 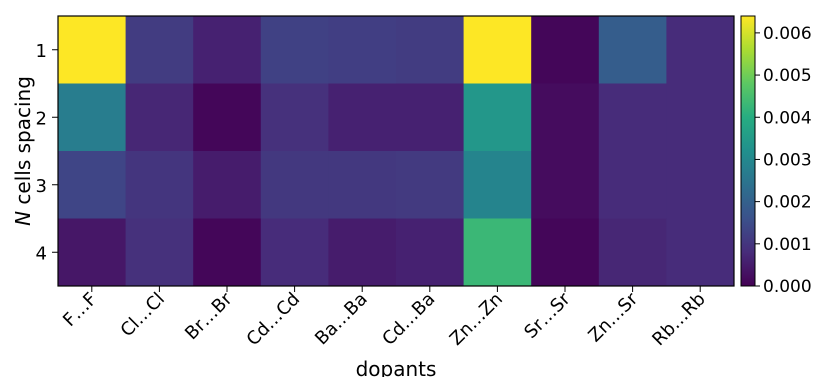 What do you see at coordinates (23, 143) in the screenshot?
I see `y-axis-label-rest: cells spacing` at bounding box center [23, 143].